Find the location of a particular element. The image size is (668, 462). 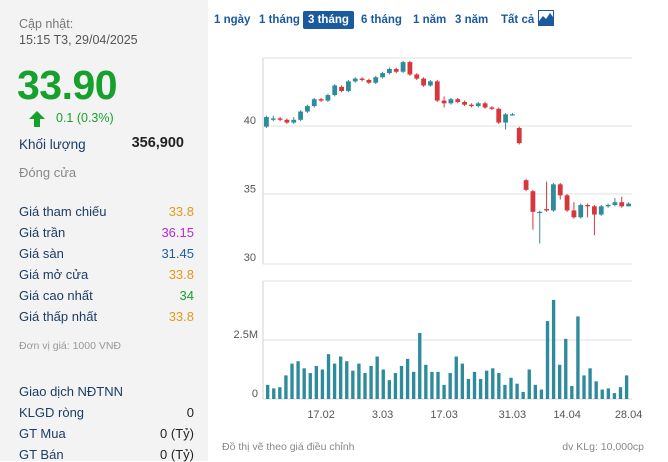

chart-type-icon is located at coordinates (546, 18).